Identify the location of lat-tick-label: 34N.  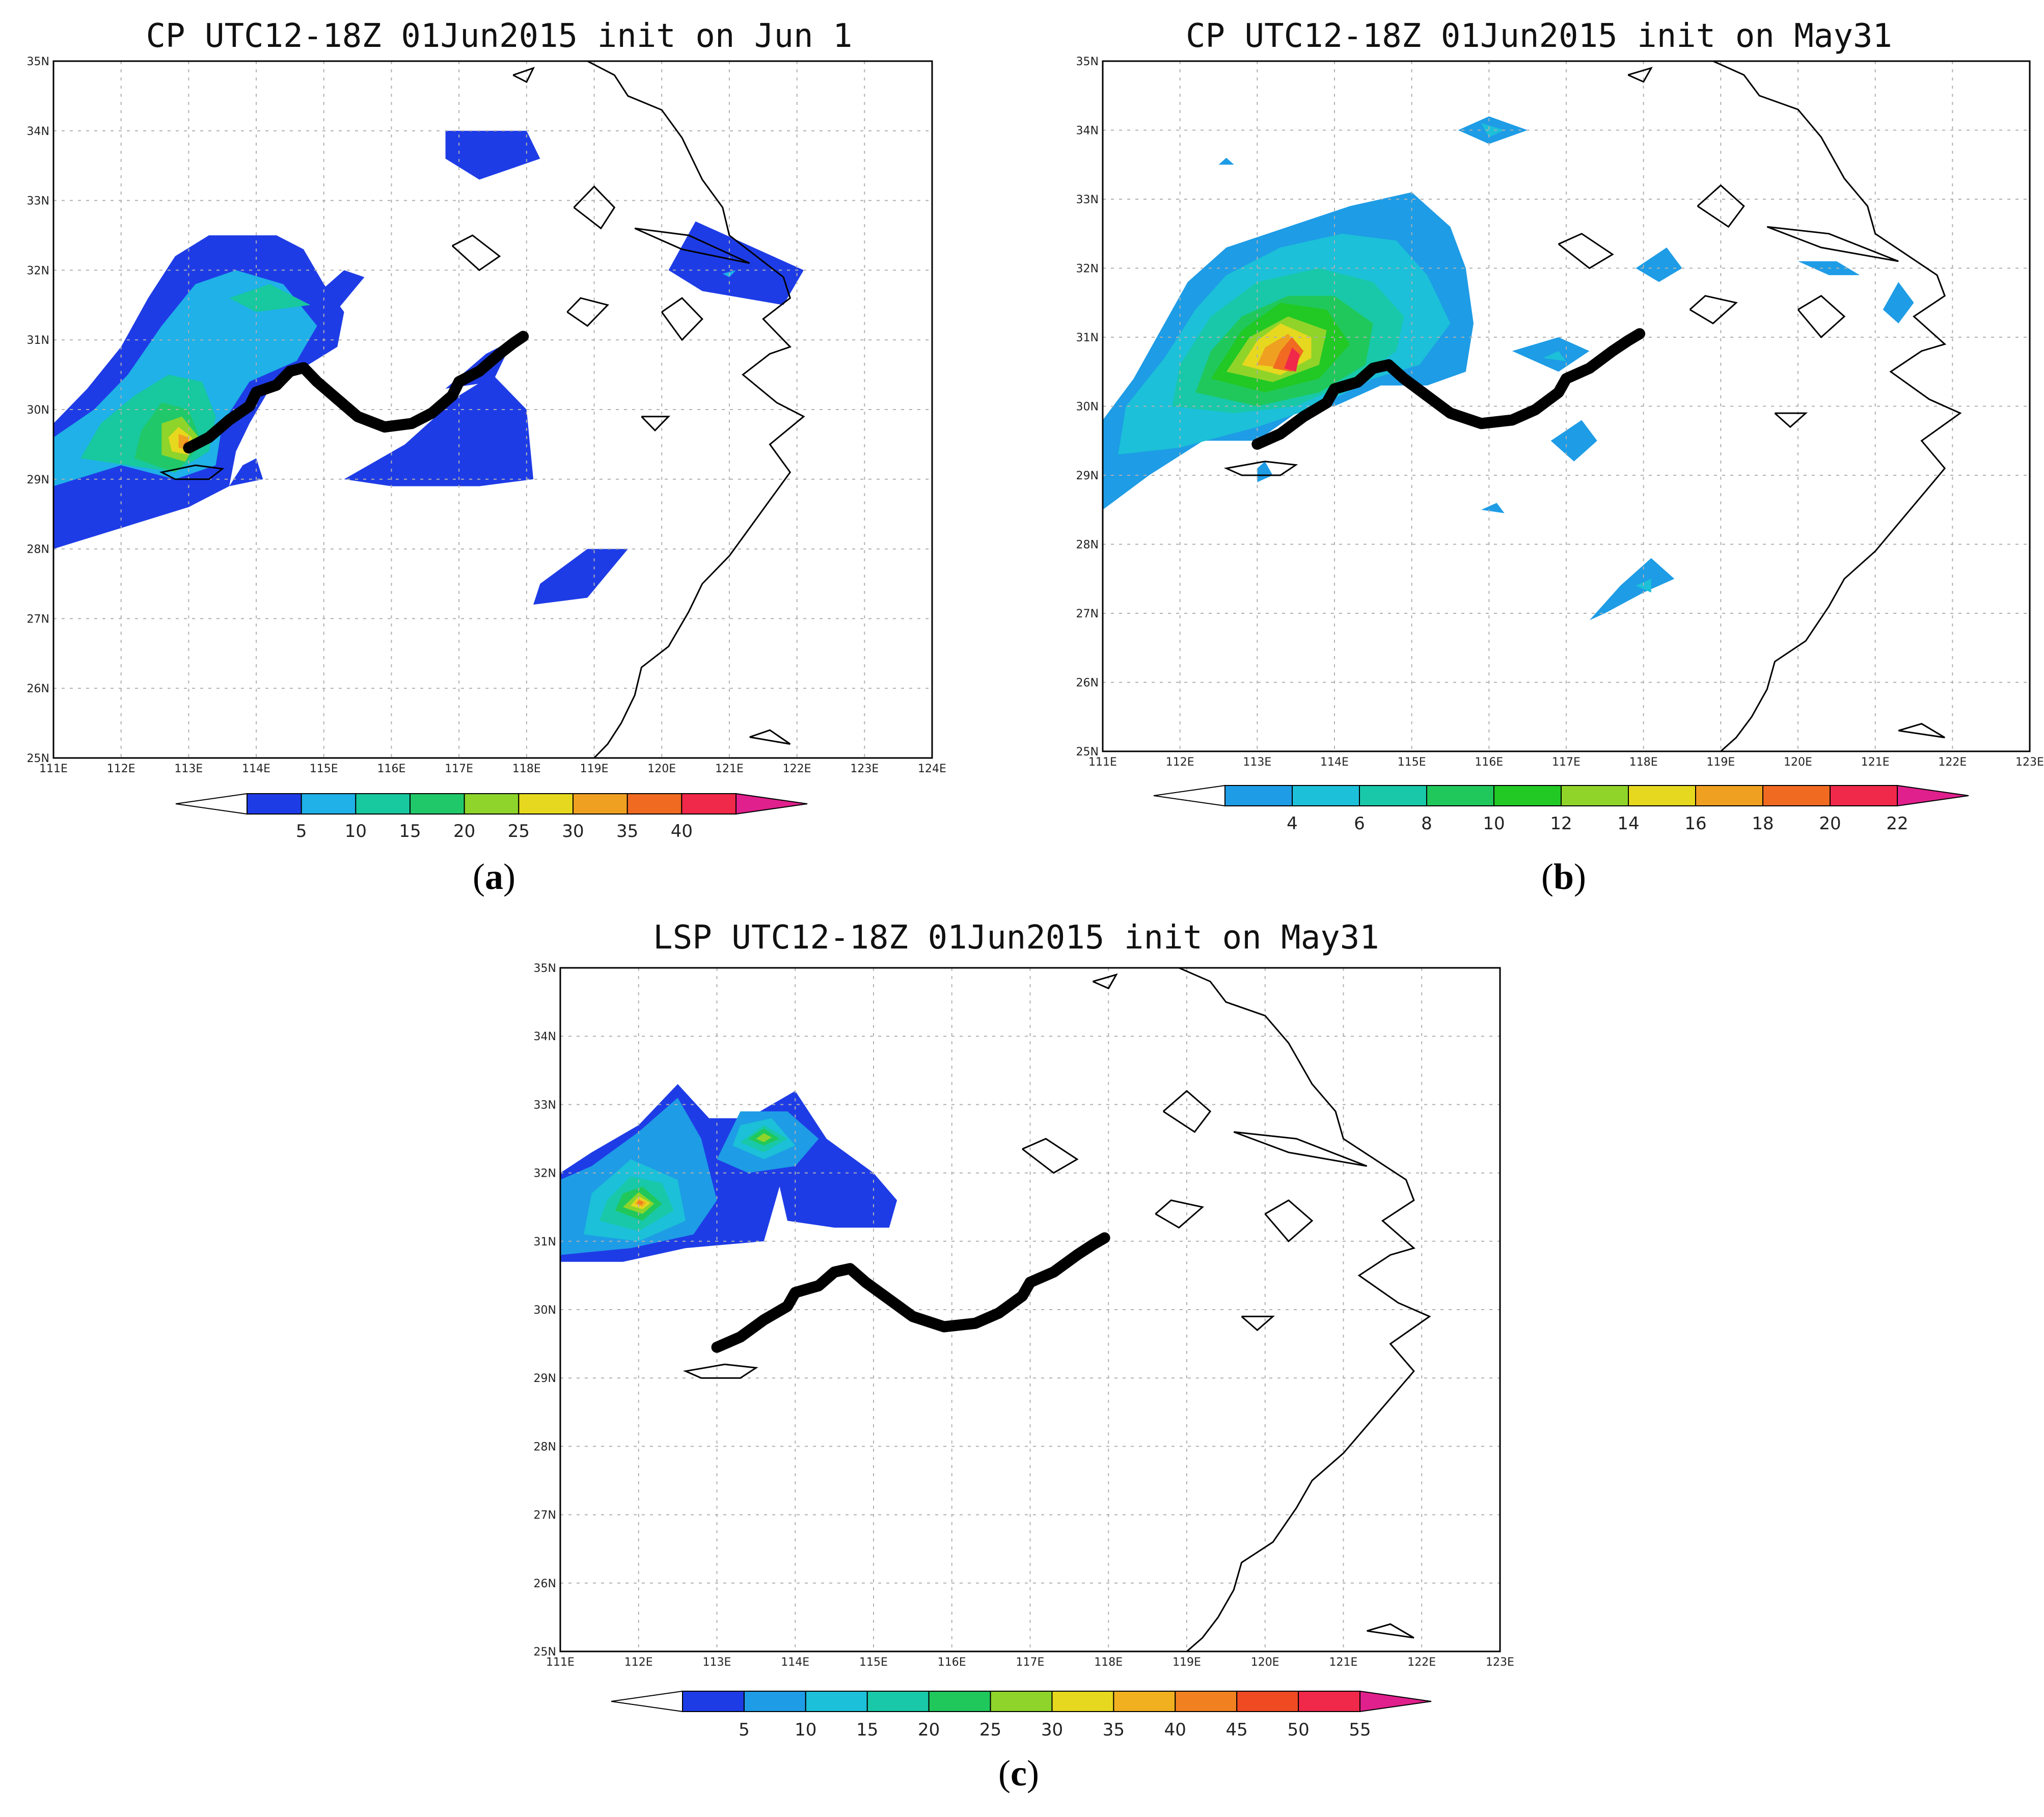
(1087, 131).